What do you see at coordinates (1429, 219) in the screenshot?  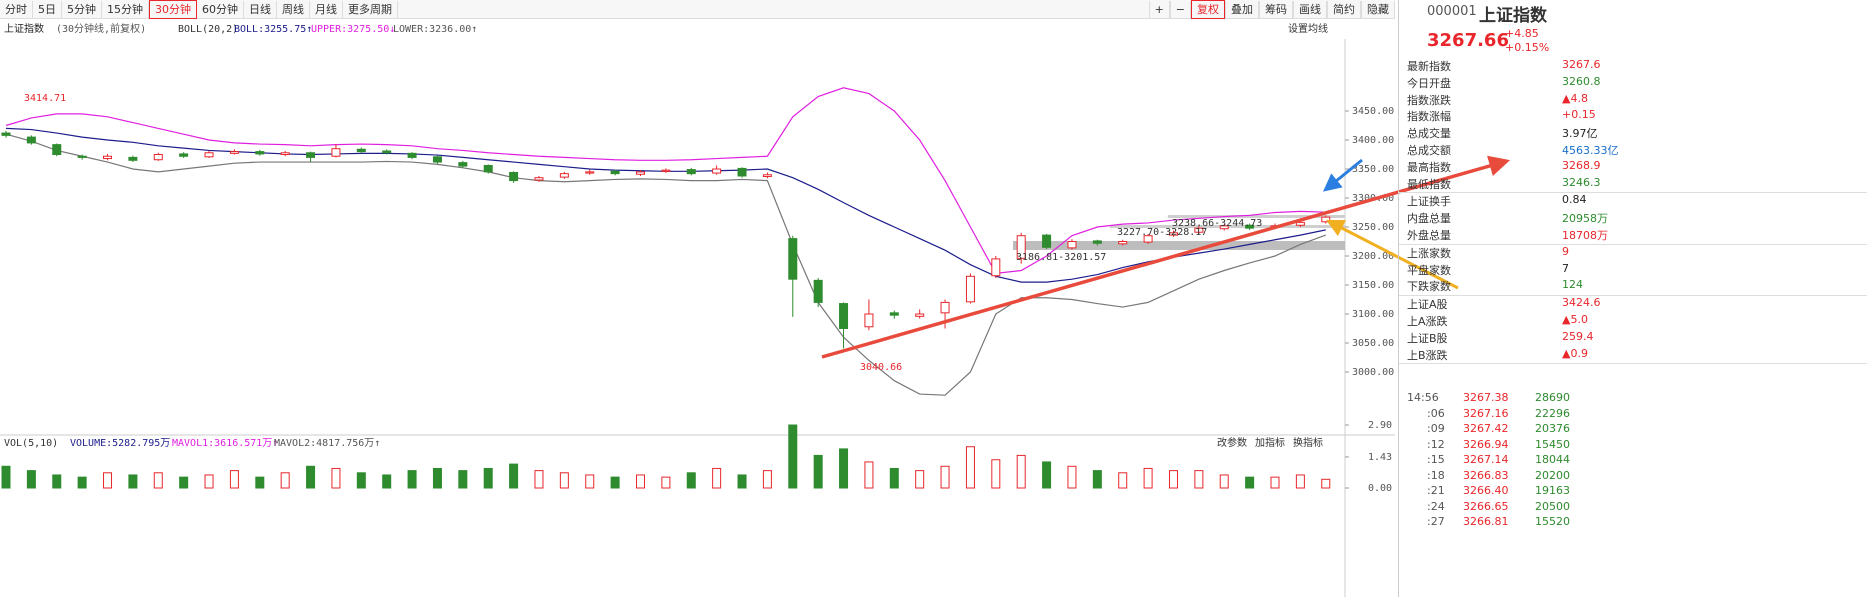 I see `field-label: 内盘总量` at bounding box center [1429, 219].